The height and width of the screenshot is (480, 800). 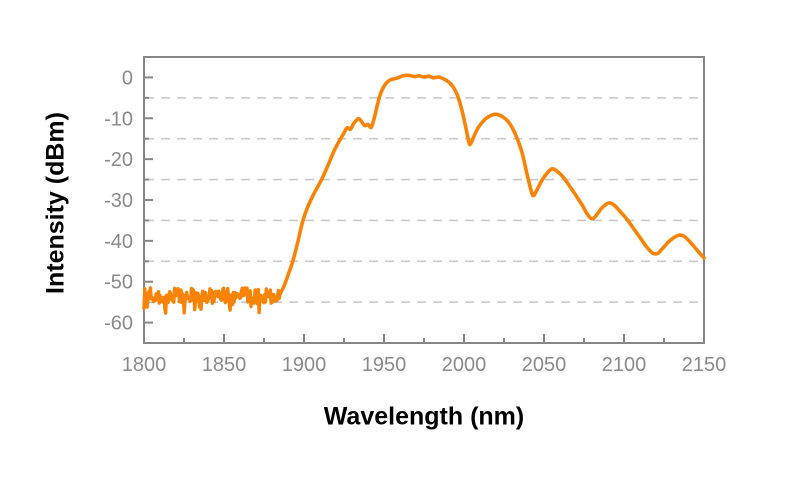 I want to click on noise-floor-trace, so click(x=212, y=300).